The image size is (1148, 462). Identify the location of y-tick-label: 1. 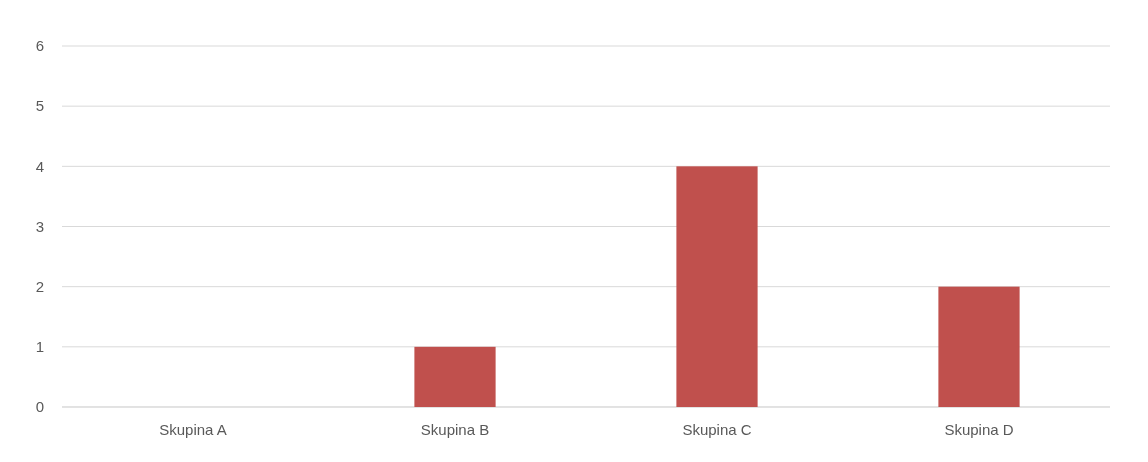
(40, 347).